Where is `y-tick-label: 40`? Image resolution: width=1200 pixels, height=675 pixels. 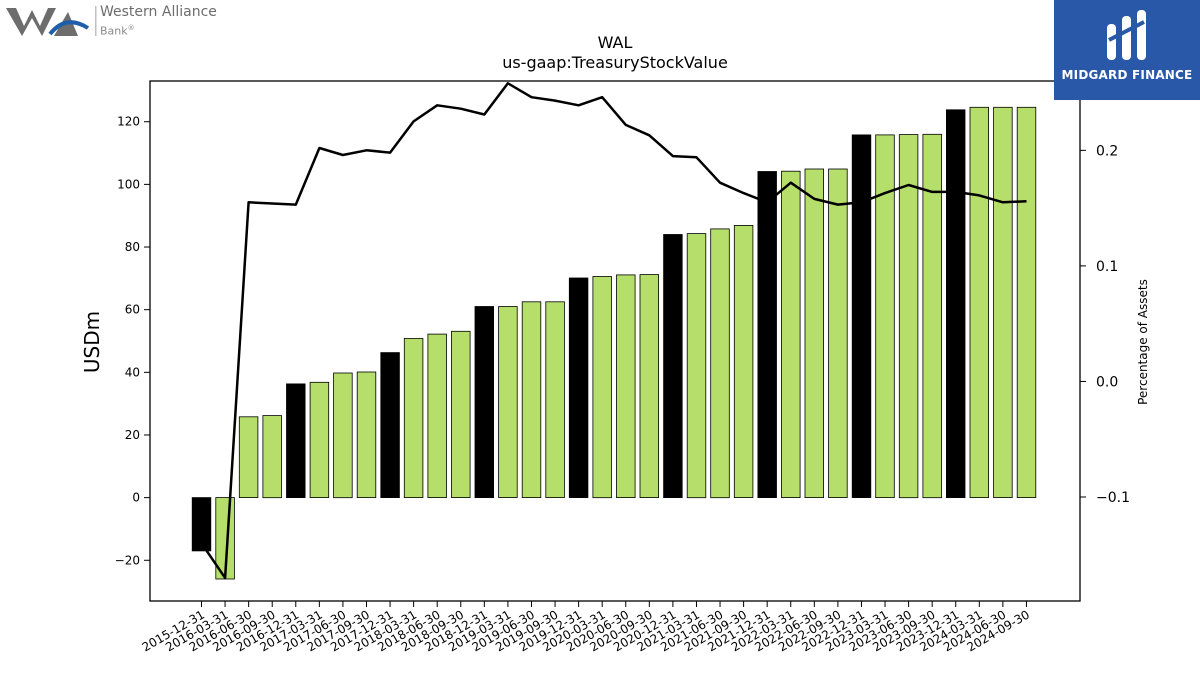 y-tick-label: 40 is located at coordinates (132, 372).